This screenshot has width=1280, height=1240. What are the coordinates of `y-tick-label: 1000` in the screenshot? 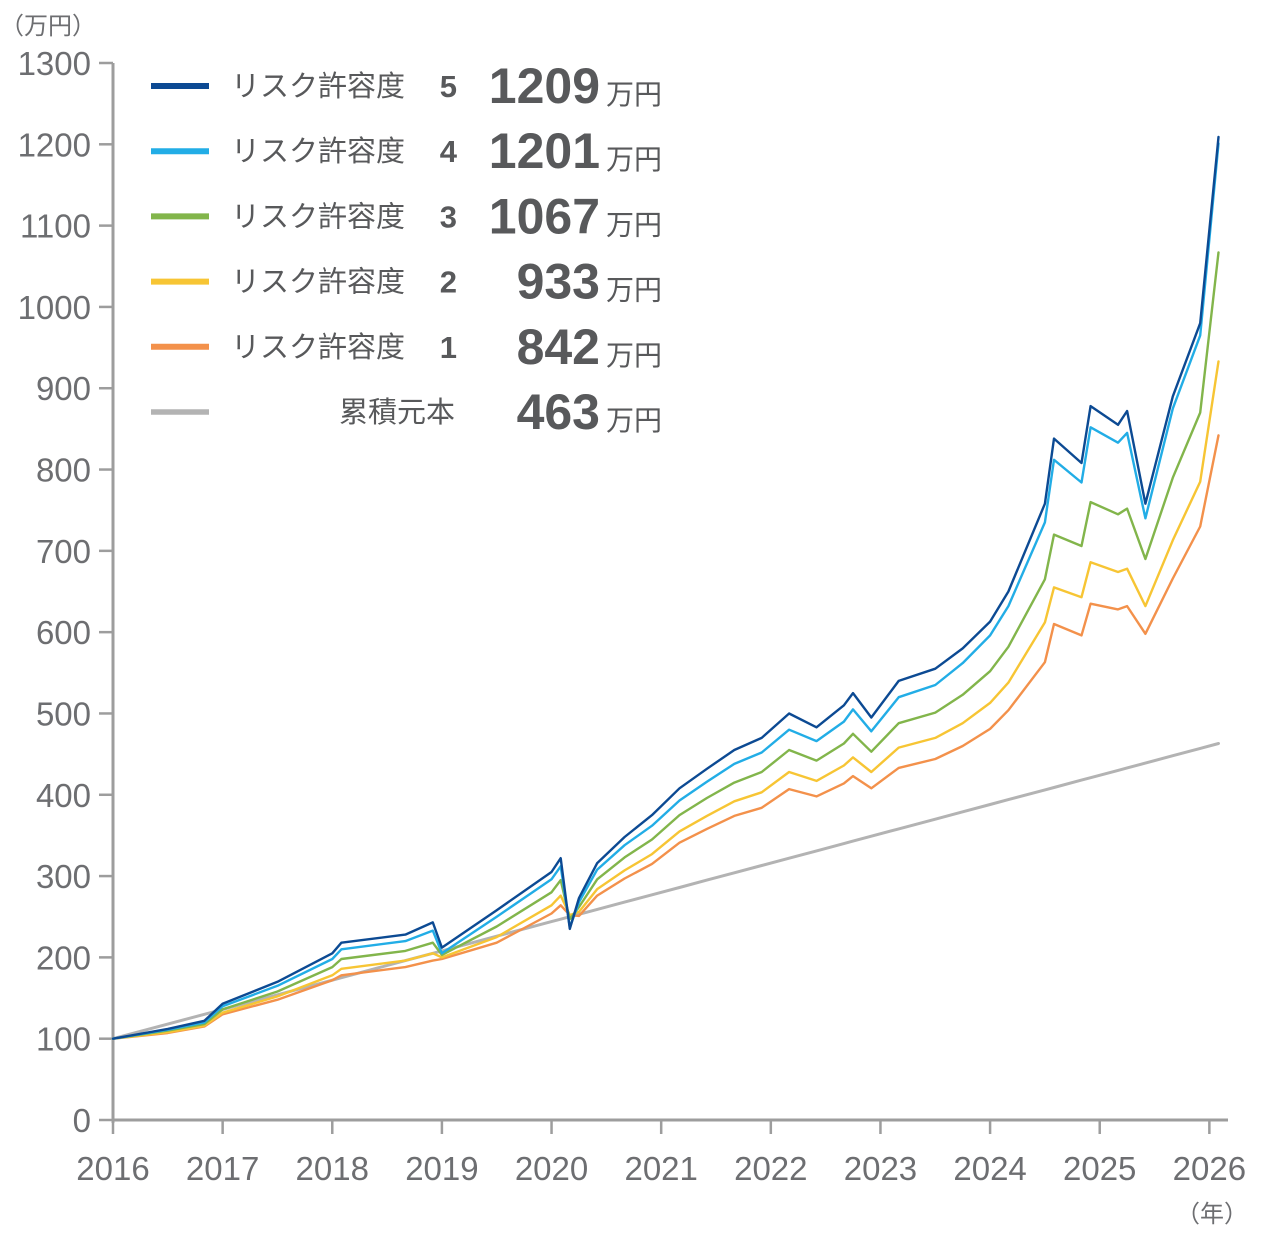 It's located at (54, 307).